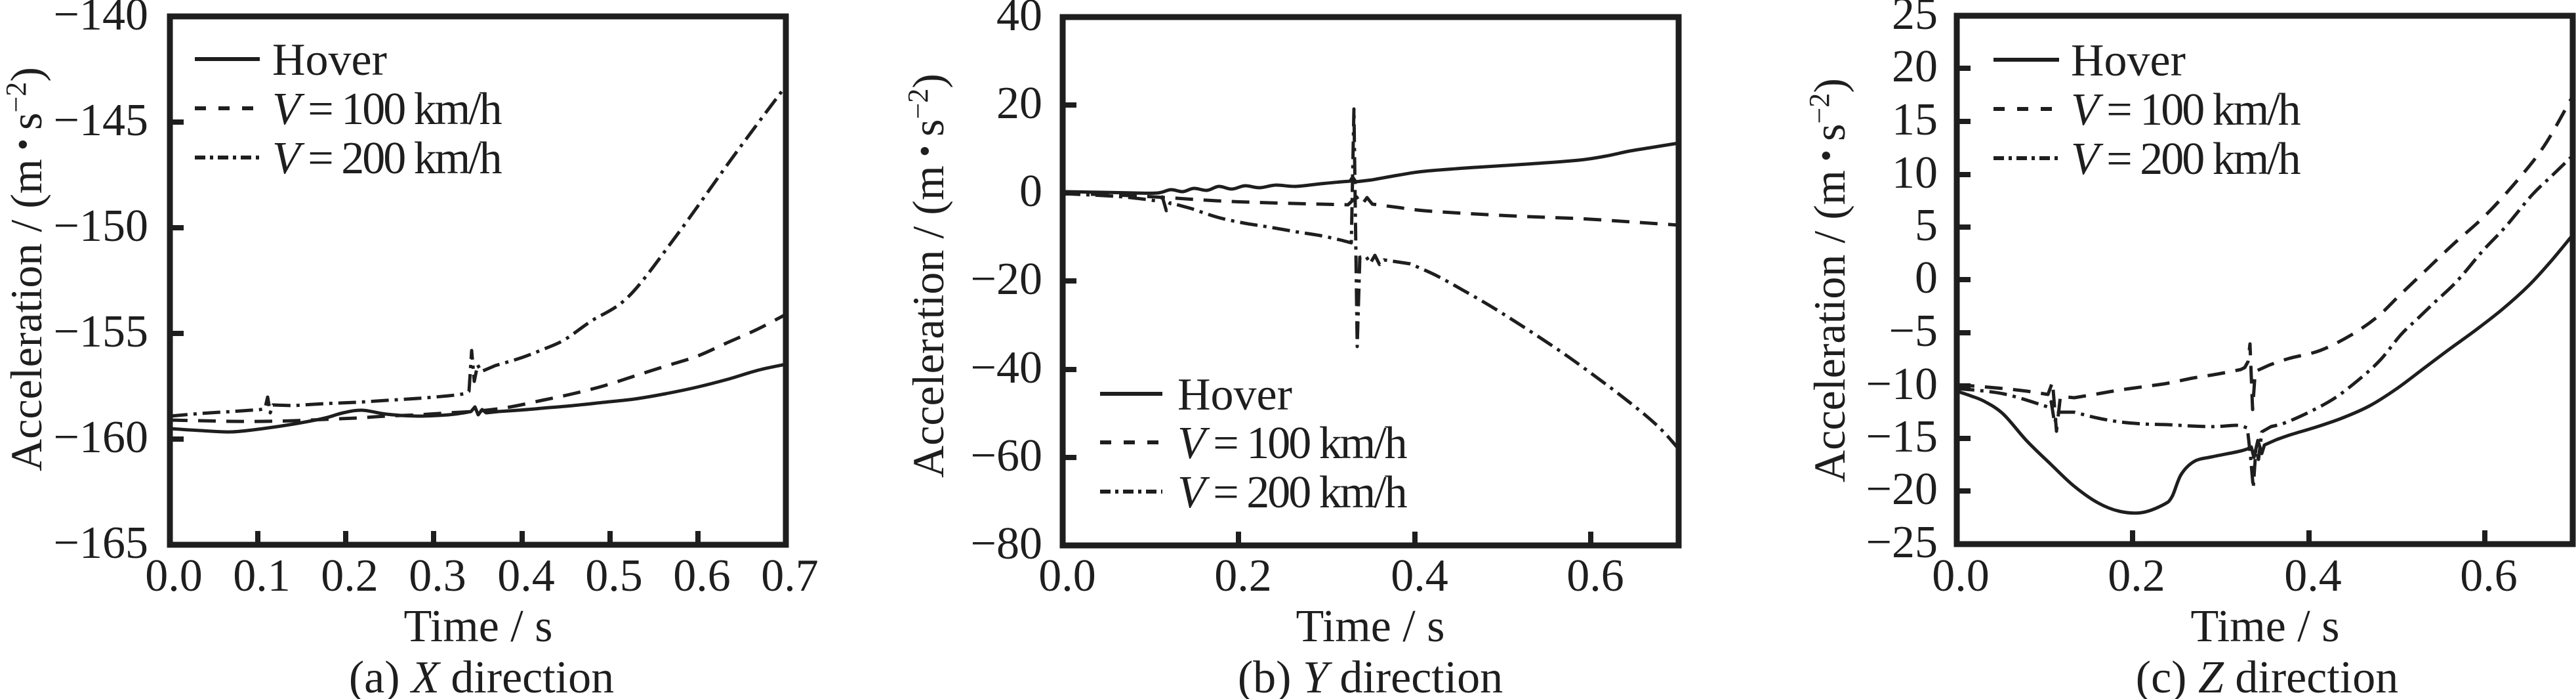 This screenshot has height=699, width=2576. I want to click on svg-text: (b) Y direction, so click(1370, 675).